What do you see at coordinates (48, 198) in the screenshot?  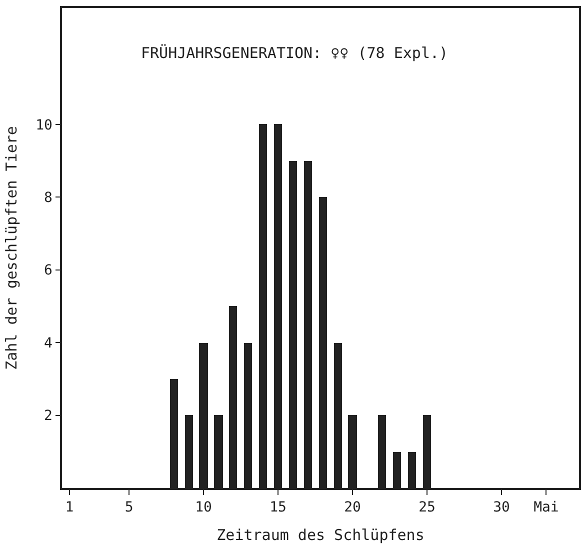 I see `y-tick-label: 8` at bounding box center [48, 198].